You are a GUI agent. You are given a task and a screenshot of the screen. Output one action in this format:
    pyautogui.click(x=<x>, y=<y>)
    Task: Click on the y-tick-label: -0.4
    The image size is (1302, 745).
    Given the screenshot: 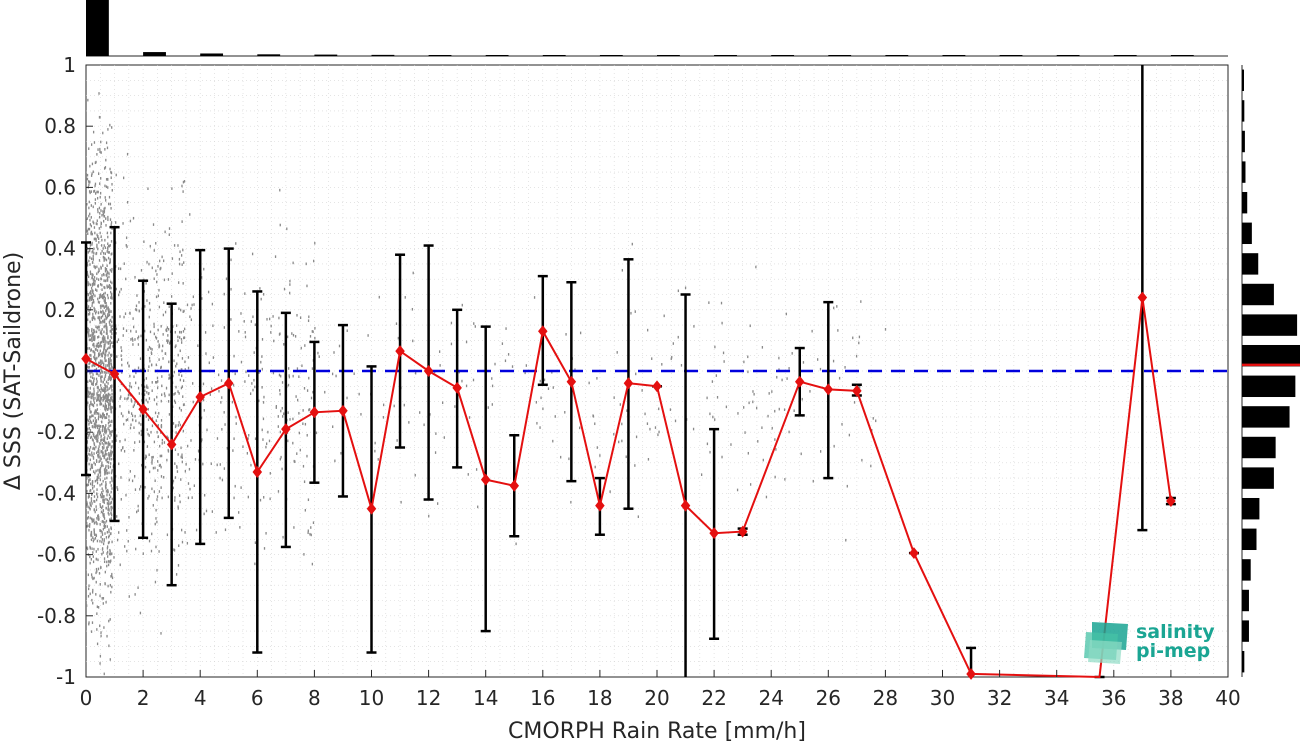 What is the action you would take?
    pyautogui.click(x=56, y=493)
    